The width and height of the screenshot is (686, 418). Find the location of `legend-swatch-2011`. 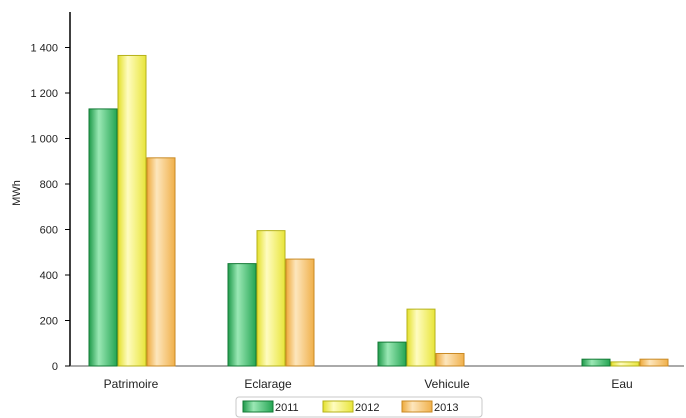

legend-swatch-2011 is located at coordinates (258, 406).